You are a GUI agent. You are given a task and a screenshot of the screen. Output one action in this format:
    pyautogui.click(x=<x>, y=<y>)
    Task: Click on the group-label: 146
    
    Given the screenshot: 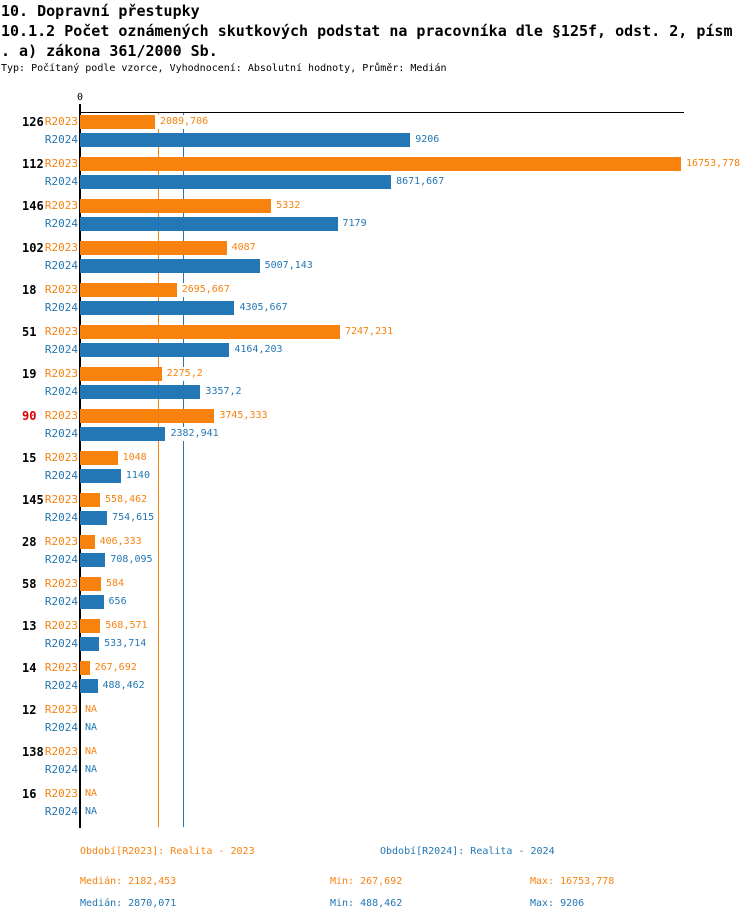 What is the action you would take?
    pyautogui.click(x=33, y=206)
    